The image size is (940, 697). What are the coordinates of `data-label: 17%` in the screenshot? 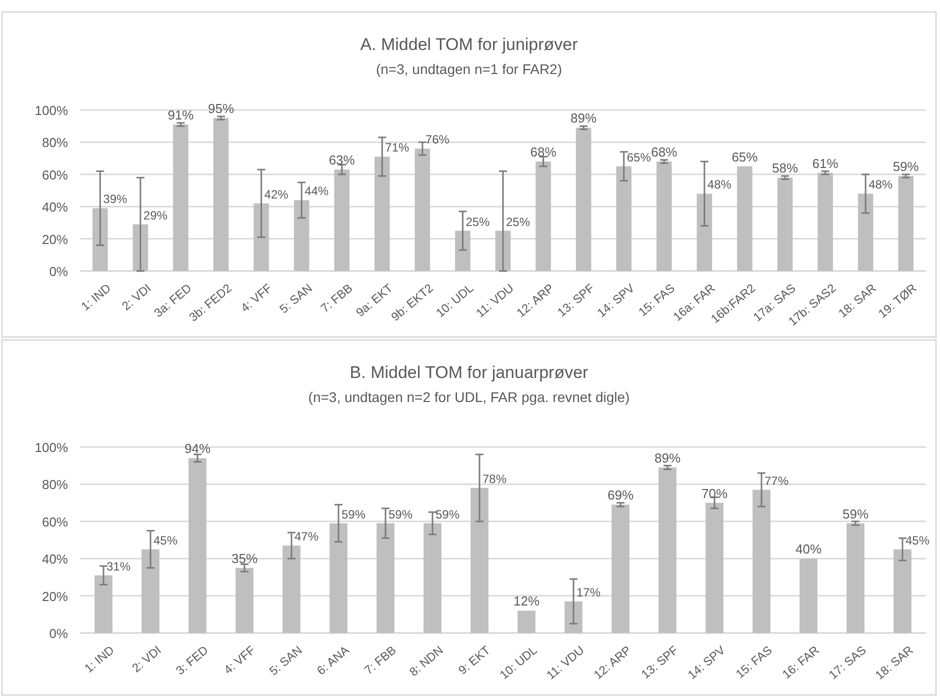 It's located at (588, 592).